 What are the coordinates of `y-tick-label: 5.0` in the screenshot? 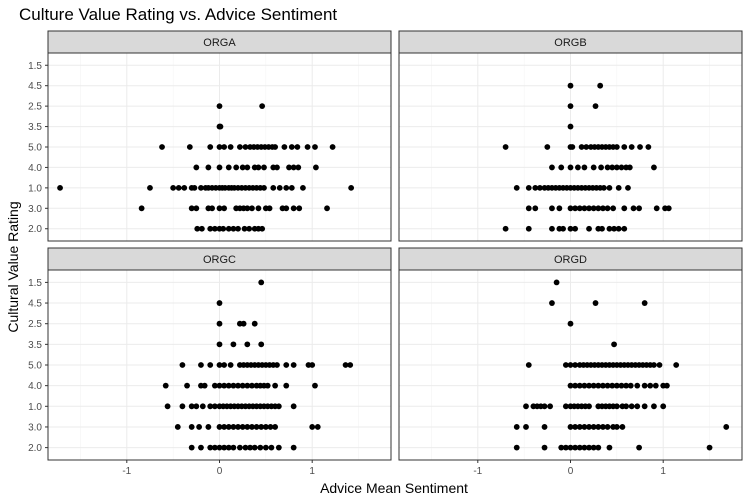 It's located at (35, 366).